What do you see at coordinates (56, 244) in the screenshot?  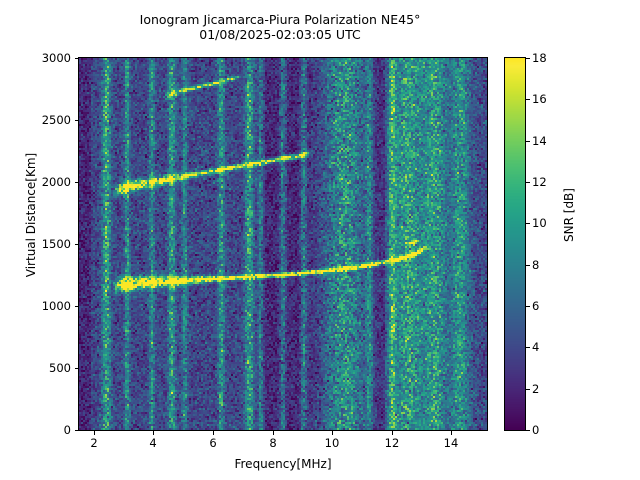 I see `y-tick-label: 1500` at bounding box center [56, 244].